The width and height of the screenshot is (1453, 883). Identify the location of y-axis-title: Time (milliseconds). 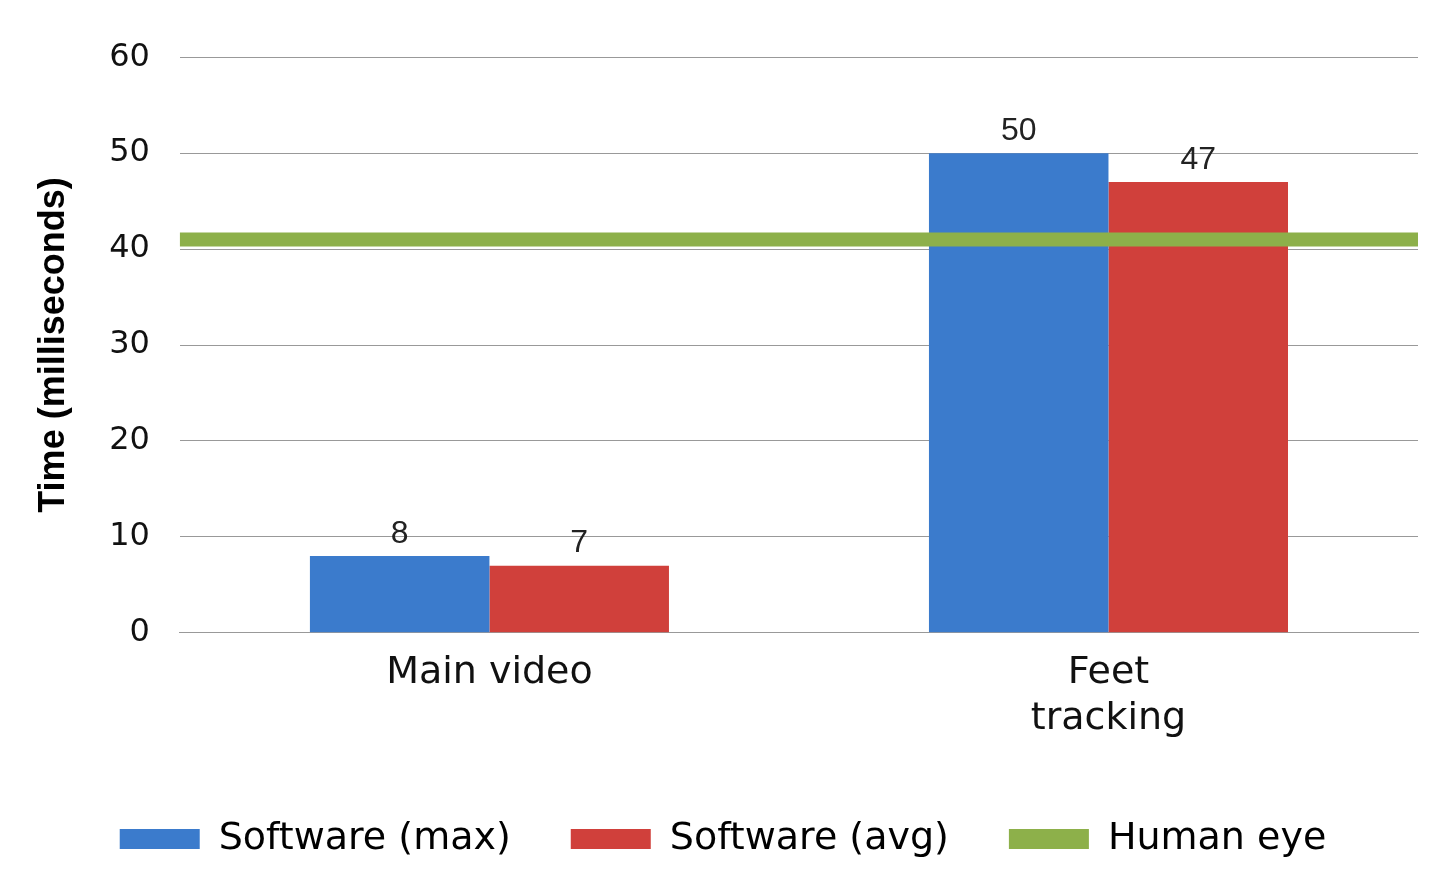
(51, 345).